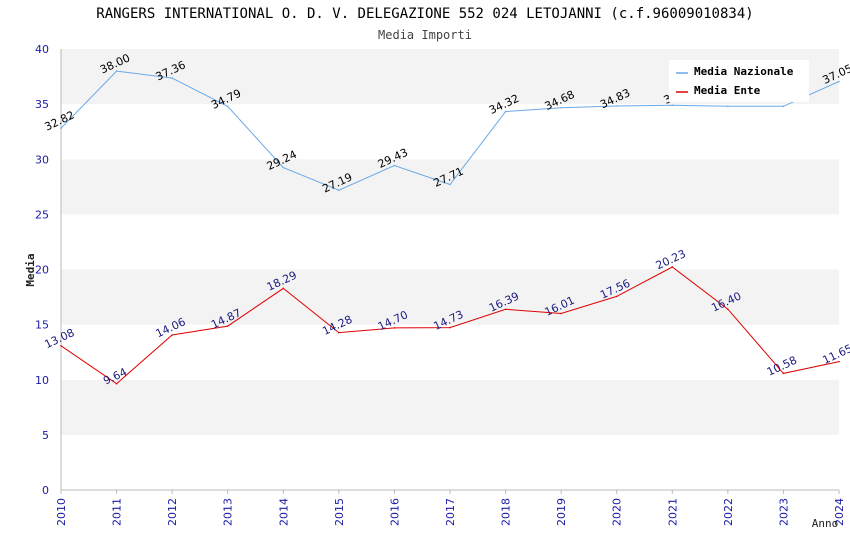 The image size is (850, 550). What do you see at coordinates (228, 512) in the screenshot?
I see `x-tick-label: 2013` at bounding box center [228, 512].